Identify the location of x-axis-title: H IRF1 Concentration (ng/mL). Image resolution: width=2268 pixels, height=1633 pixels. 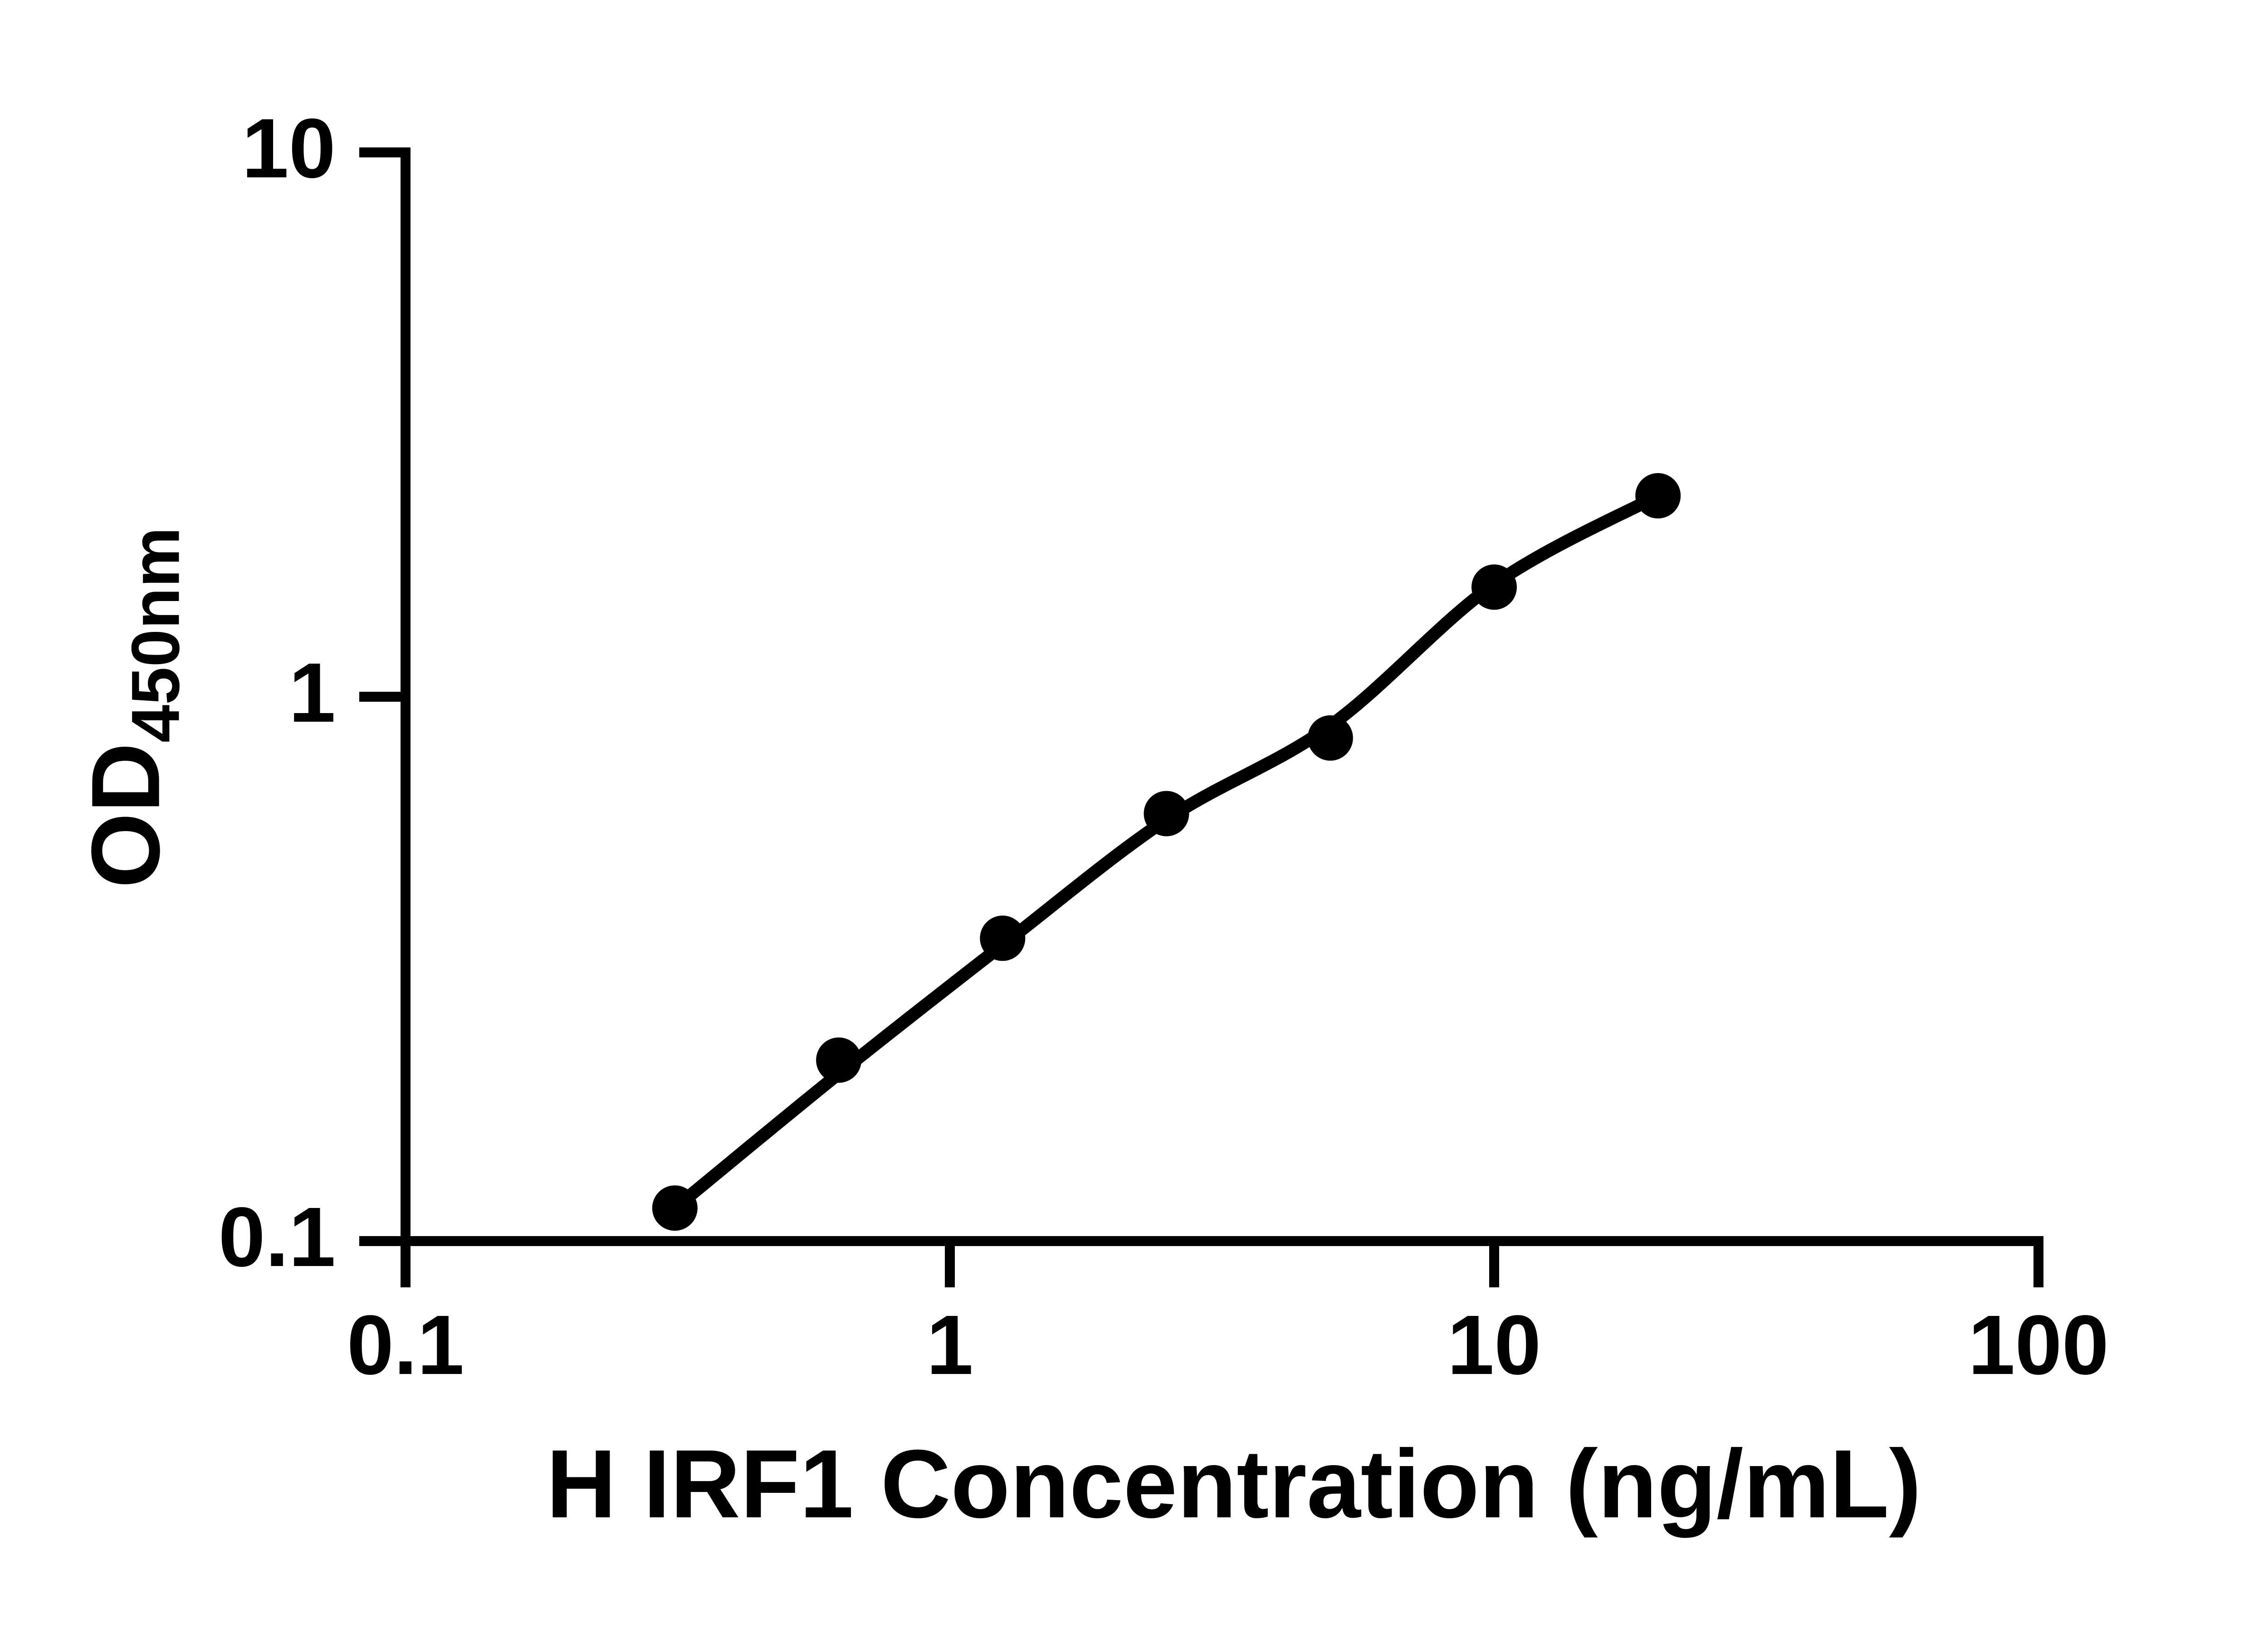
(1233, 1484).